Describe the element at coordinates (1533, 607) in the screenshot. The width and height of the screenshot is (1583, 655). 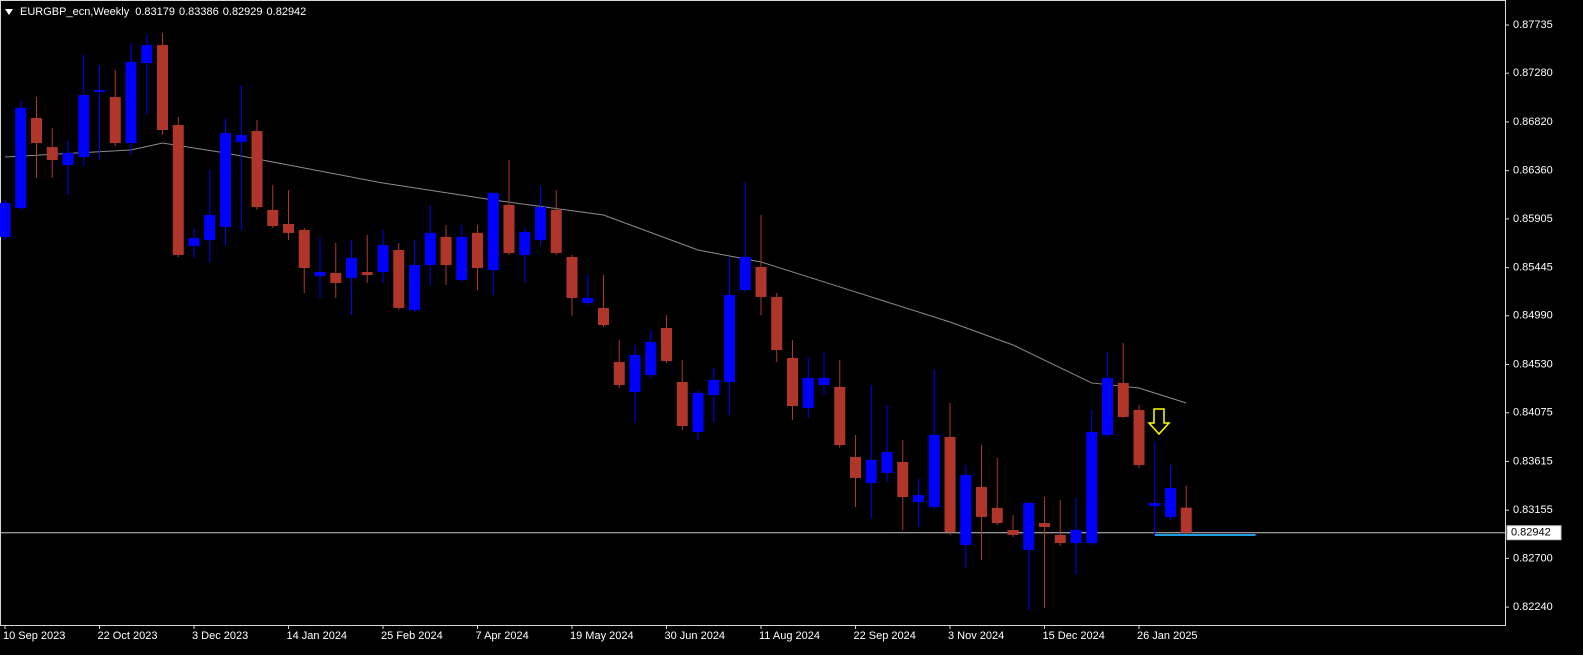
I see `y-tick-label: 0.82240` at that location.